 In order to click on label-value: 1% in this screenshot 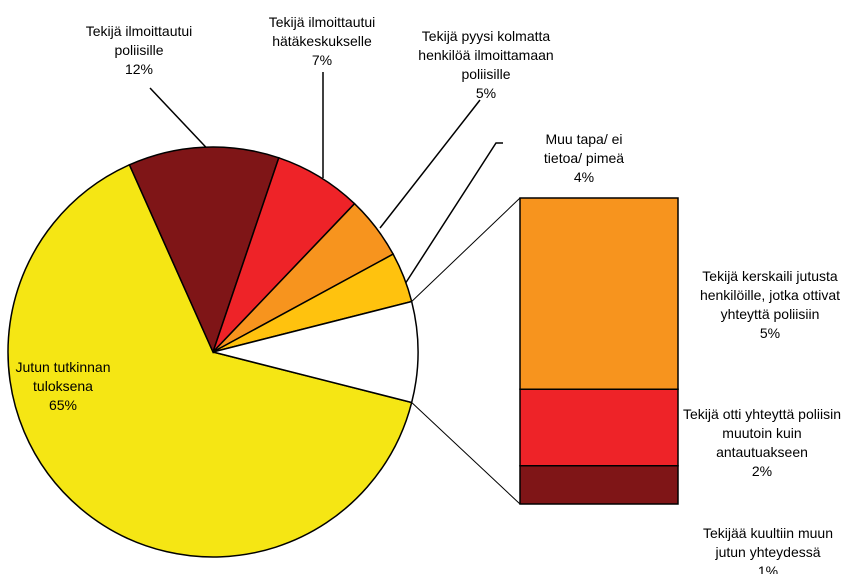, I will do `click(768, 568)`.